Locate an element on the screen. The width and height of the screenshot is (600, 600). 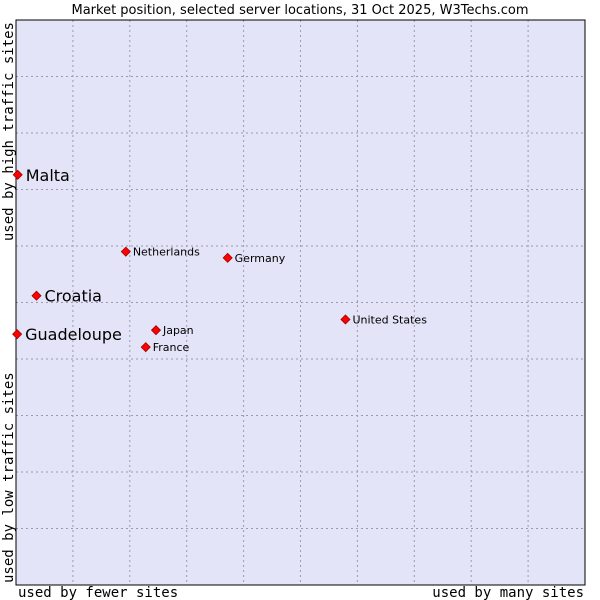
y-axis-label-bottom: used by low traffic sites is located at coordinates (9, 477).